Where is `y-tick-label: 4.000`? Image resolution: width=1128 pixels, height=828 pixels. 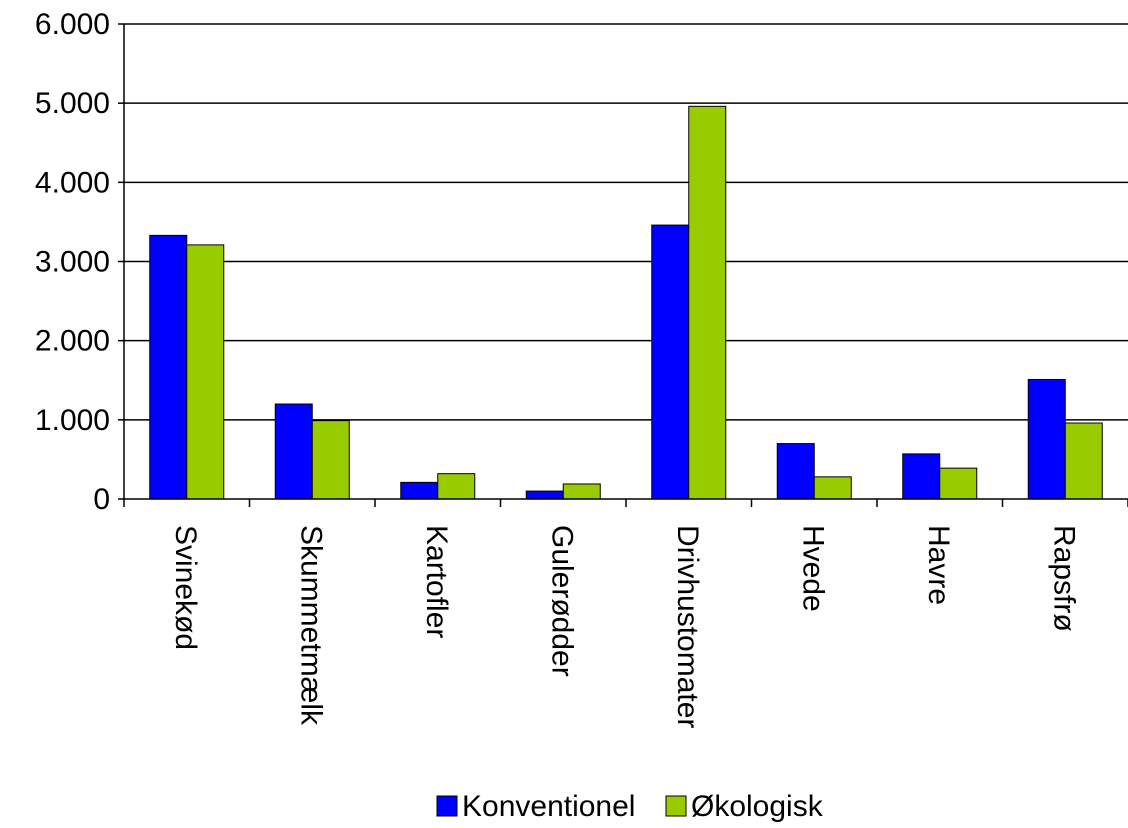 y-tick-label: 4.000 is located at coordinates (72, 182).